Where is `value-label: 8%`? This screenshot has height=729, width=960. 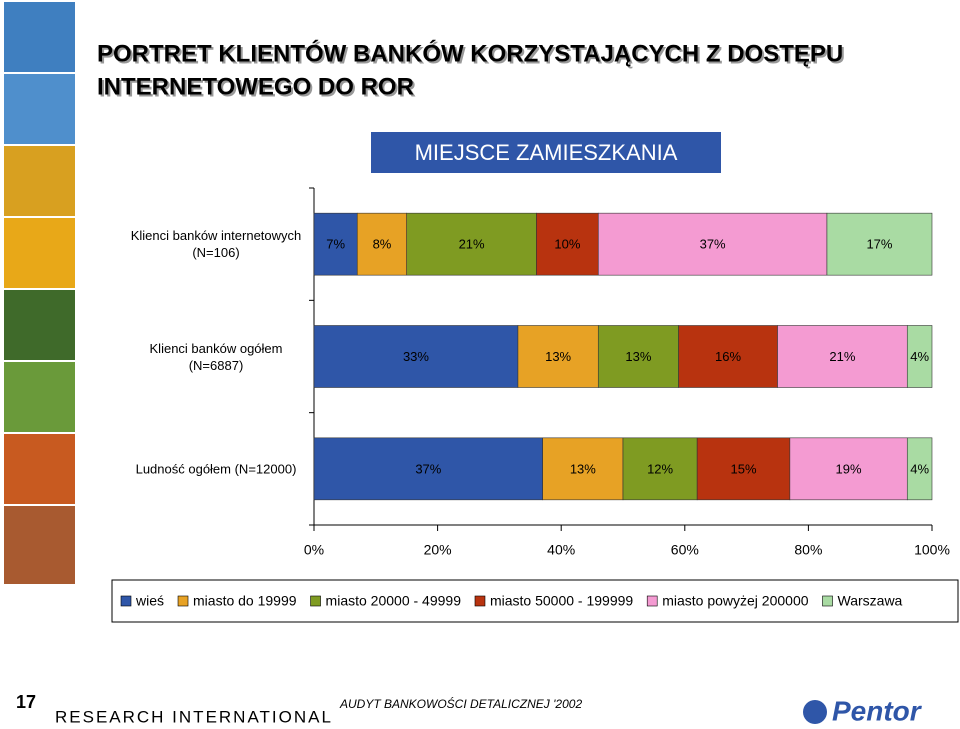
value-label: 8% is located at coordinates (382, 244).